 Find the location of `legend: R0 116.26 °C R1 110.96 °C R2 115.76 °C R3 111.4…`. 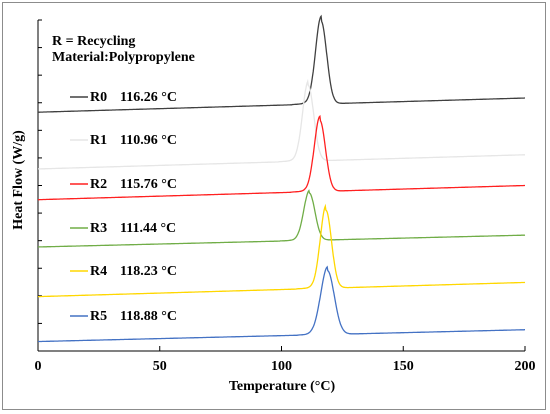

legend: R0 116.26 °C R1 110.96 °C R2 115.76 °C R3 111.4… is located at coordinates (123, 207).